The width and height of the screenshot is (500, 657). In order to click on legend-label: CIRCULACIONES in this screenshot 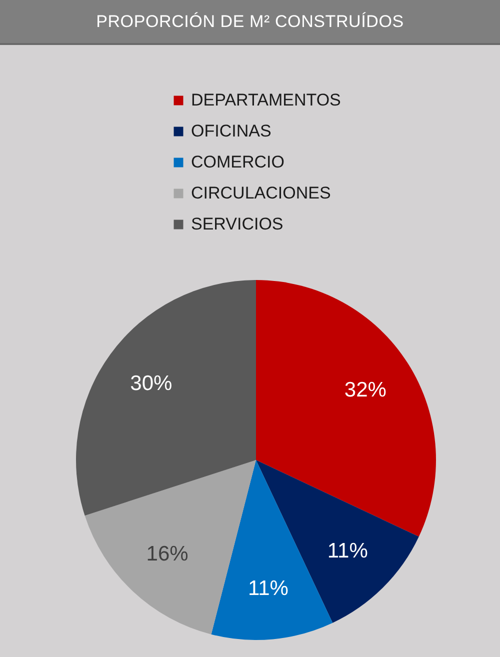, I will do `click(261, 193)`.